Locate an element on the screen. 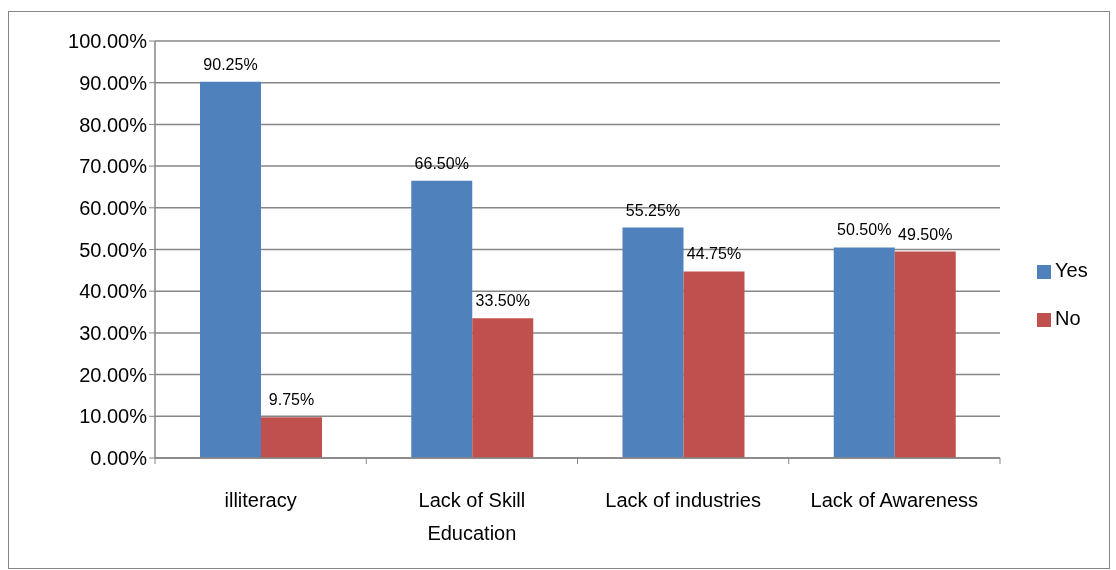 The width and height of the screenshot is (1116, 570). x-tick-label: illiteracy is located at coordinates (260, 500).